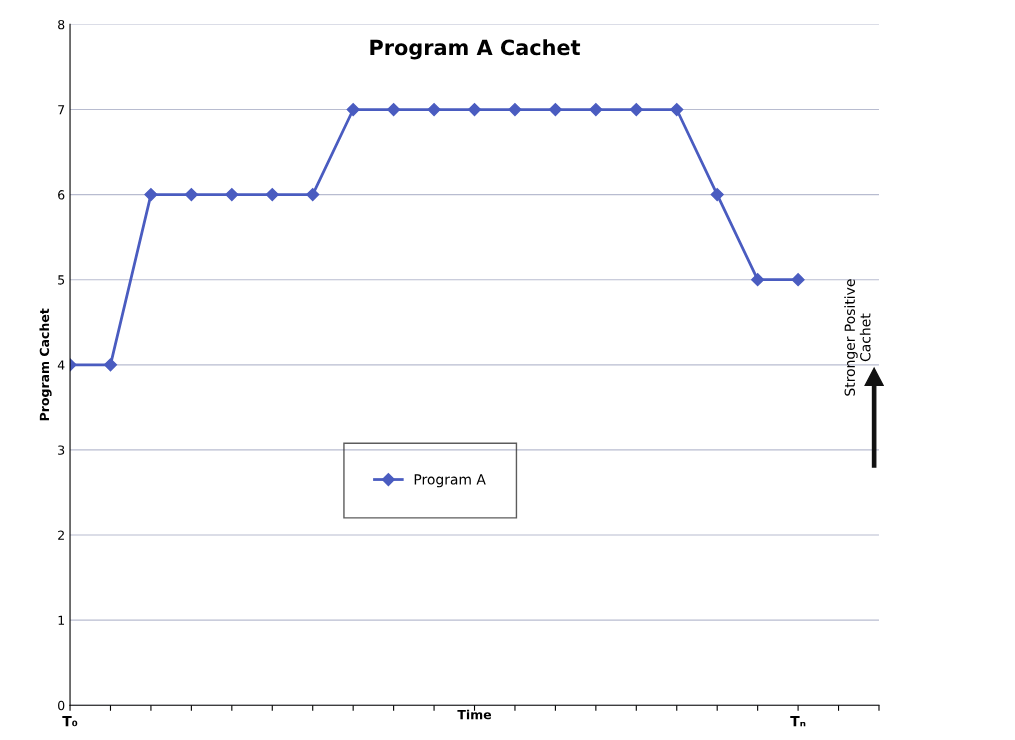 This screenshot has height=740, width=1015. Describe the element at coordinates (61, 24) in the screenshot. I see `y-tick-label: 8` at that location.